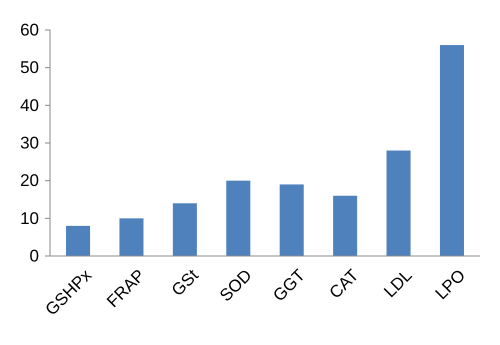  I want to click on x-tick-label: GSt, so click(185, 283).